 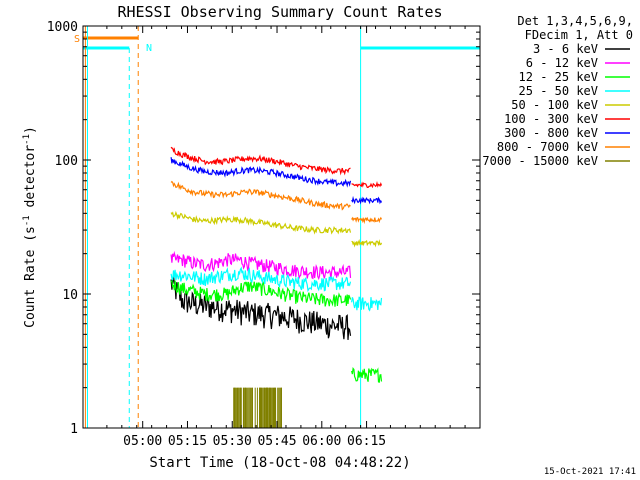 I want to click on timestamp: 15-Oct-2021 17:41, so click(x=590, y=472).